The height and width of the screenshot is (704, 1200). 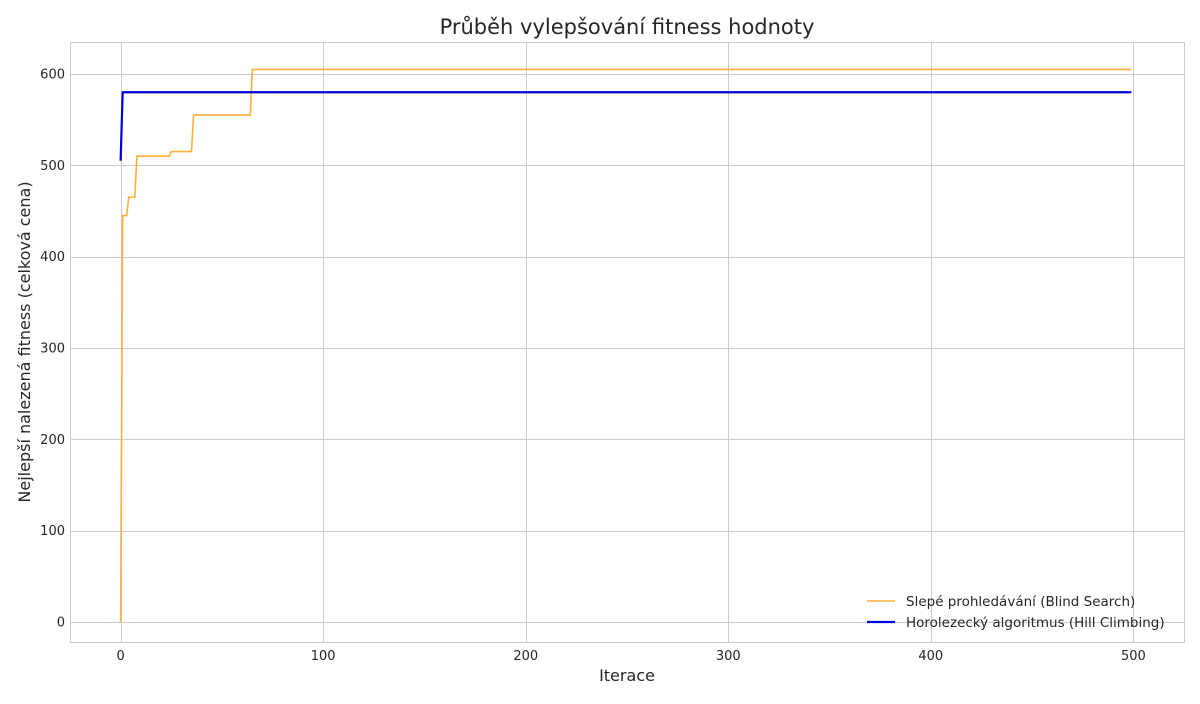 What do you see at coordinates (52, 531) in the screenshot?
I see `y-tick-label: 100` at bounding box center [52, 531].